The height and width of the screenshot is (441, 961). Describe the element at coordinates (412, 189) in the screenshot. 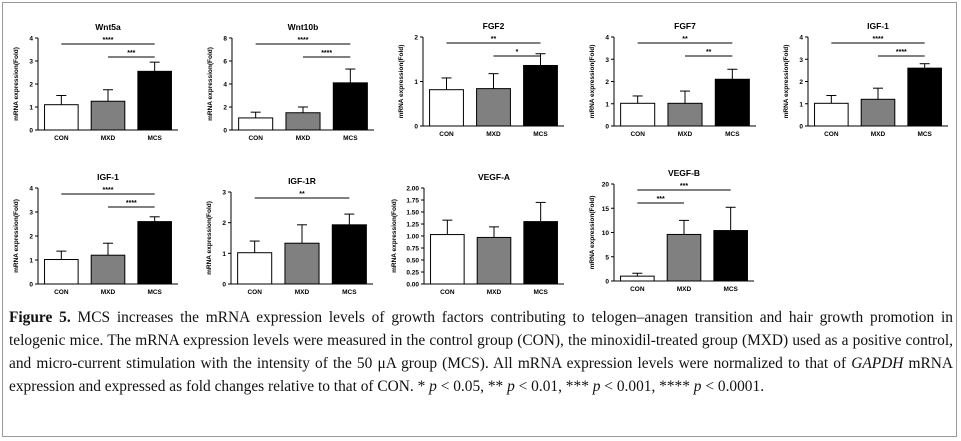

I see `y-tick-label: 2.00` at that location.